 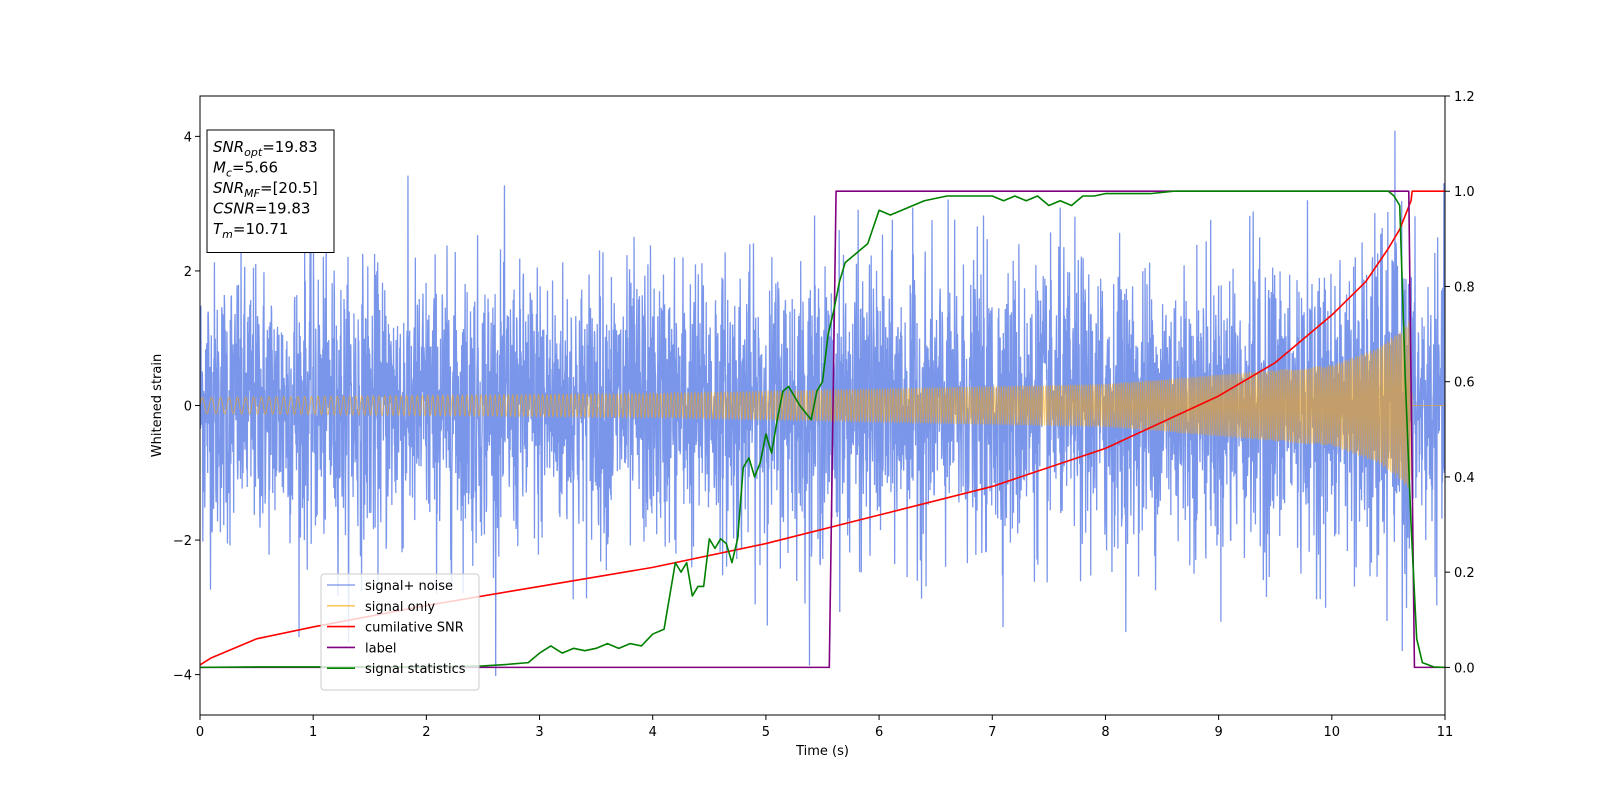 What do you see at coordinates (380, 648) in the screenshot?
I see `legend-label: label` at bounding box center [380, 648].